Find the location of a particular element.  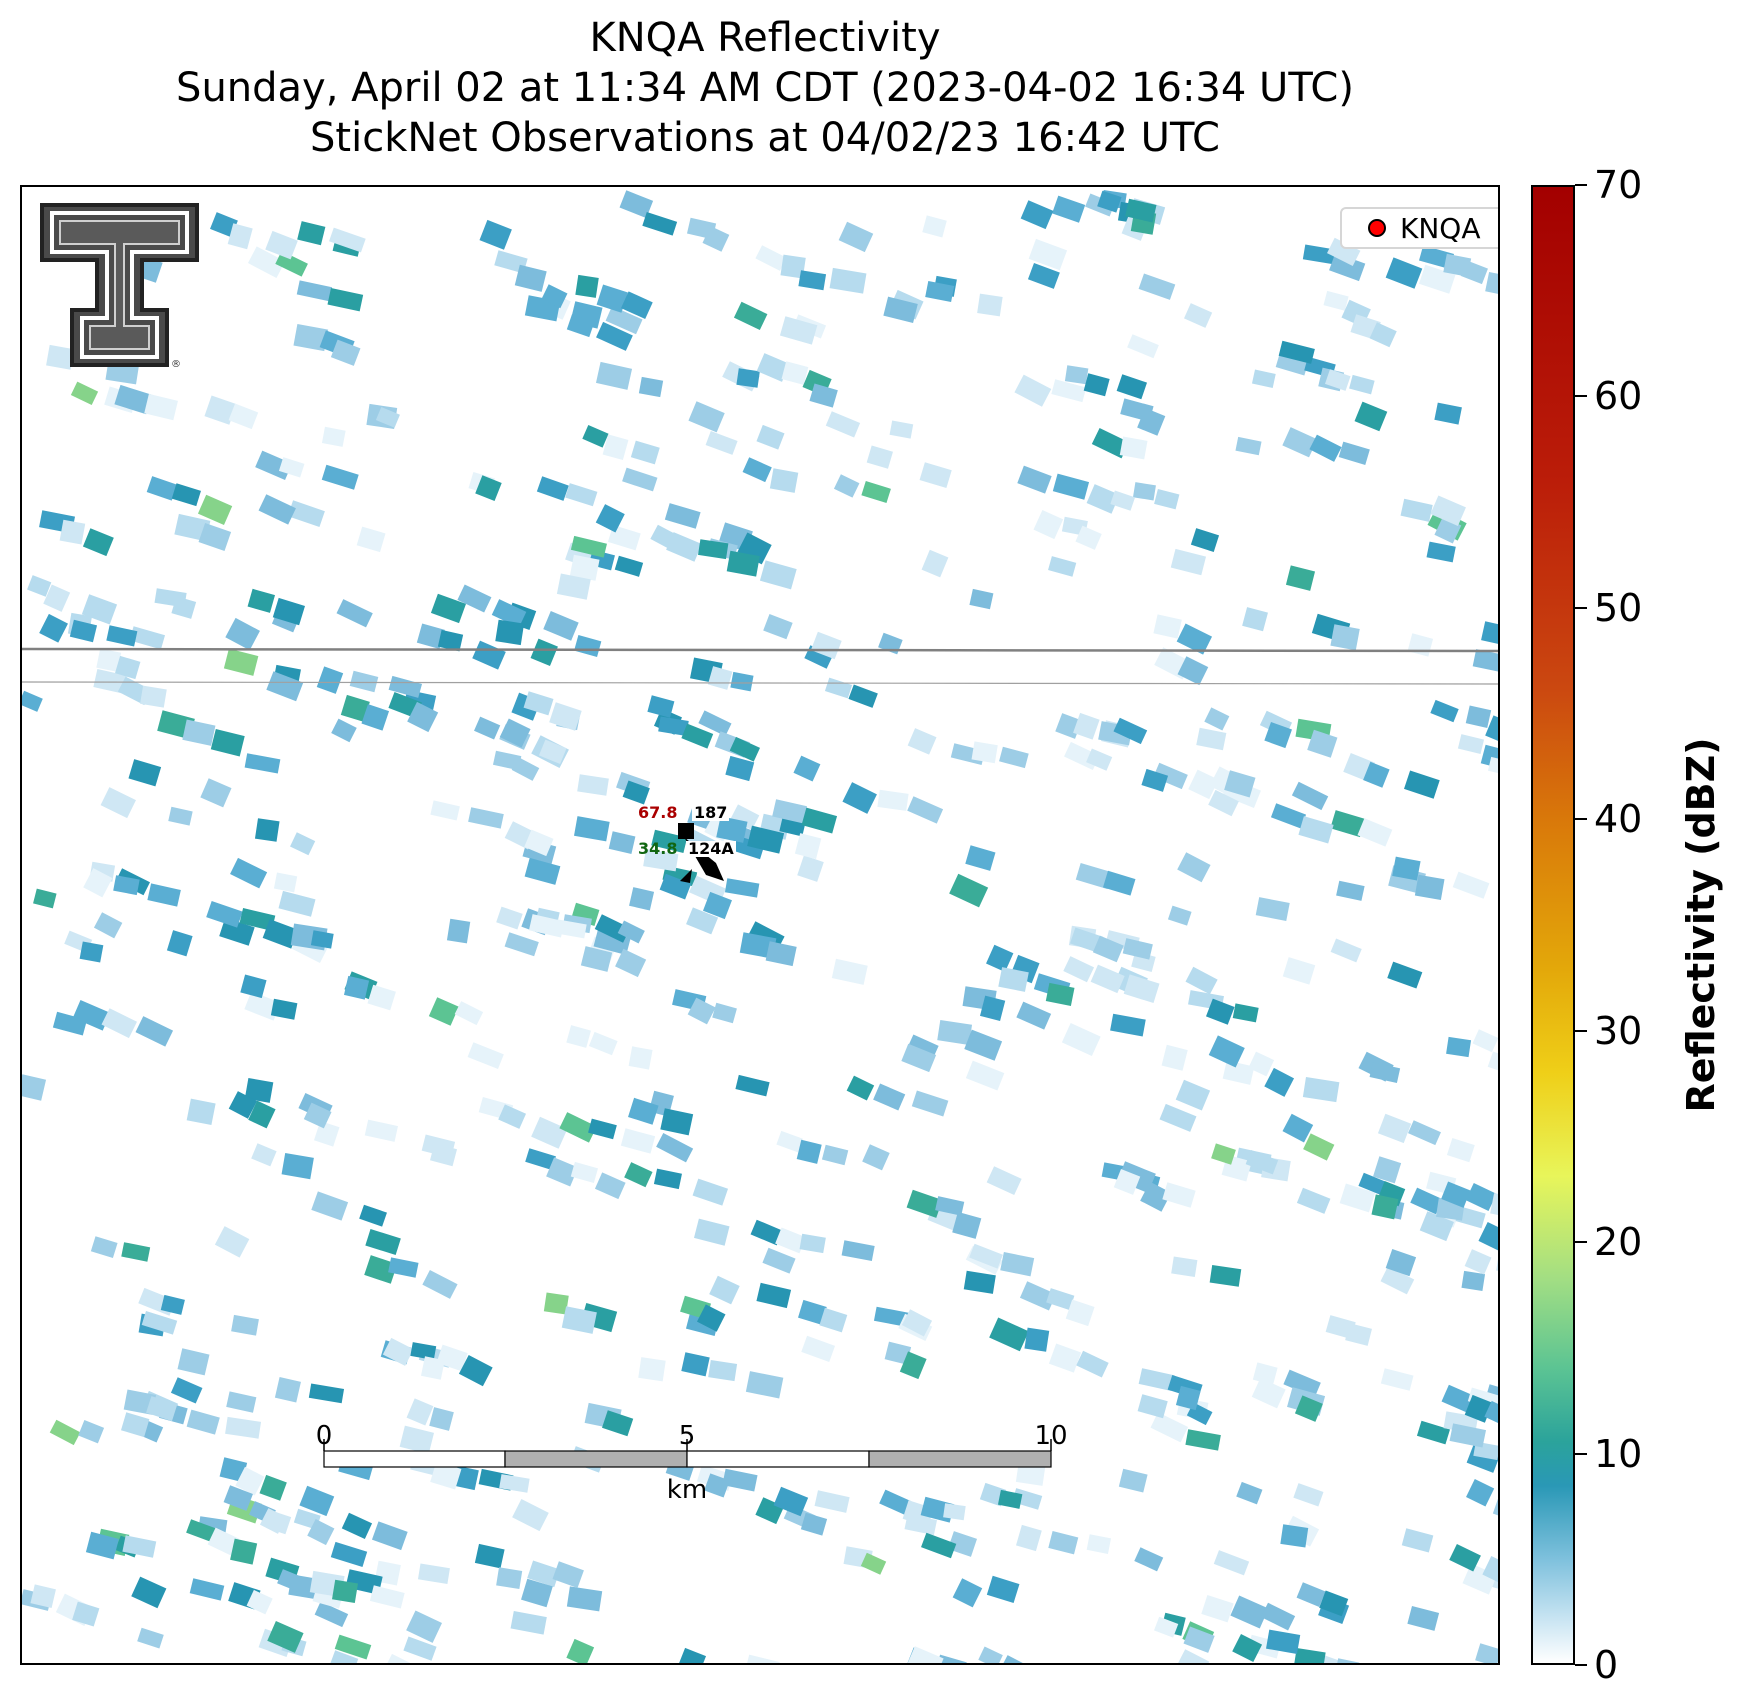

colorbar-tick-label: 20 is located at coordinates (1618, 1242).